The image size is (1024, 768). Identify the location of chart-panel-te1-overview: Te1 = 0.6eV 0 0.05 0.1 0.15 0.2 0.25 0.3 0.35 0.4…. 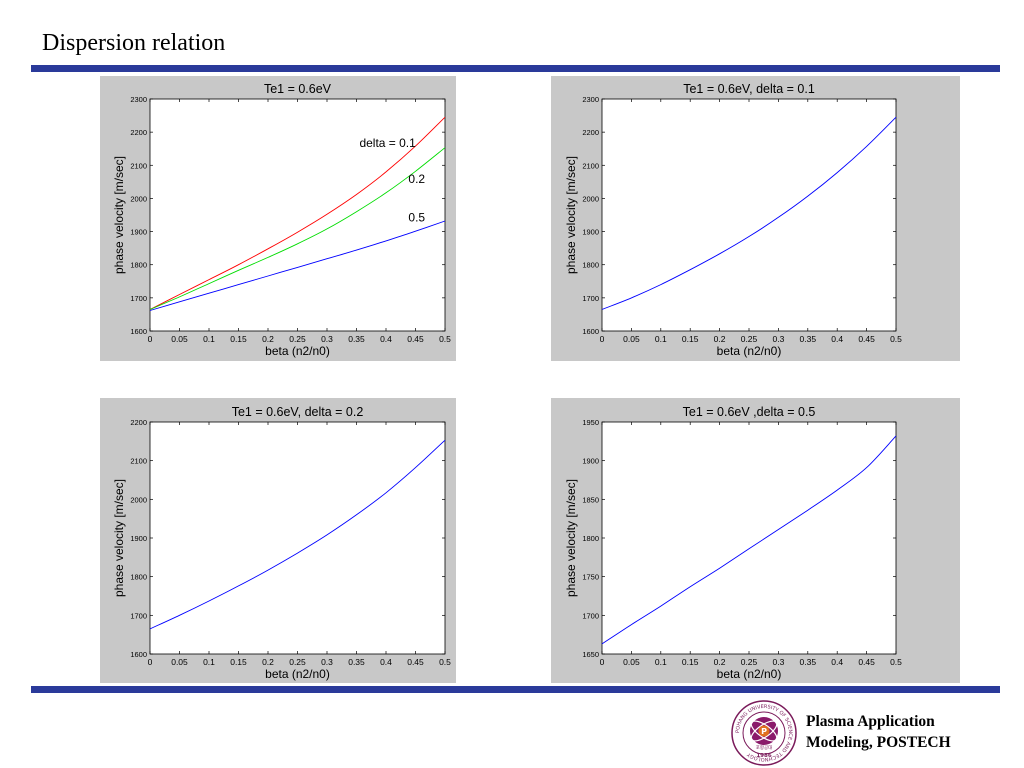
(278, 218).